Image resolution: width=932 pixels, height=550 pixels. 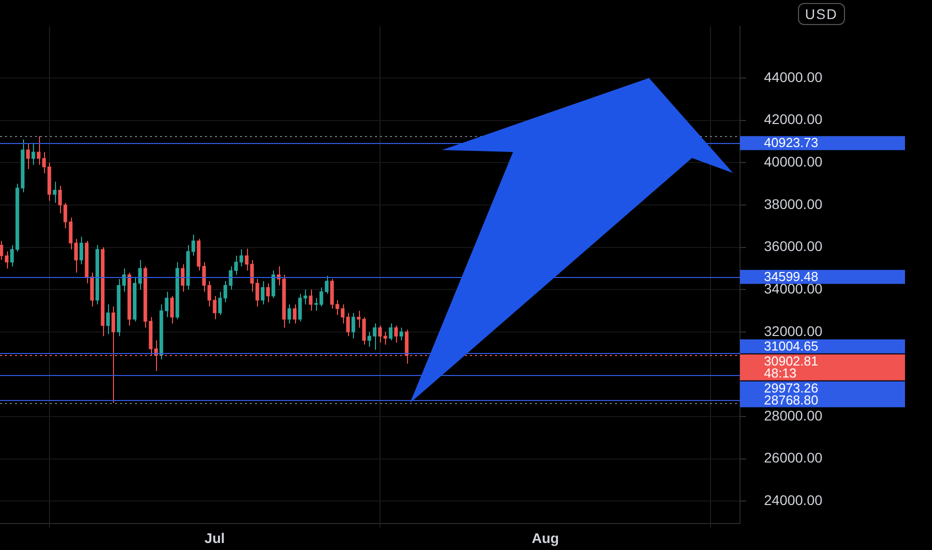 What do you see at coordinates (214, 538) in the screenshot?
I see `x-tick-label: Jul` at bounding box center [214, 538].